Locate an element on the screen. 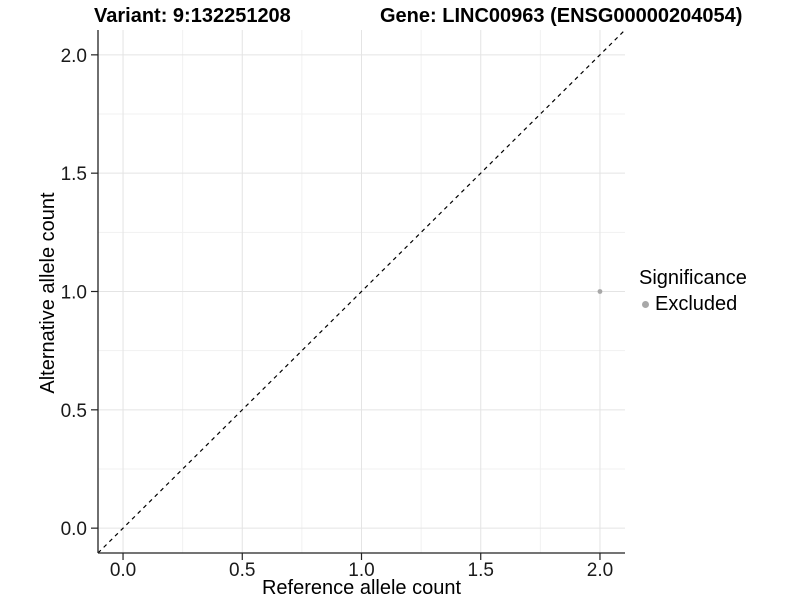  legend-items: Excluded is located at coordinates (692, 304).